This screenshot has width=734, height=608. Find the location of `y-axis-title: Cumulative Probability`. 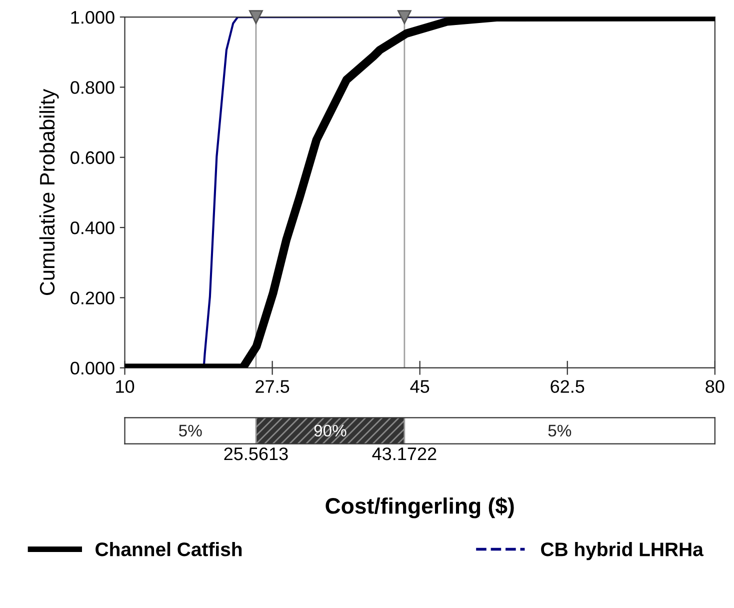

y-axis-title: Cumulative Probability is located at coordinates (49, 191).